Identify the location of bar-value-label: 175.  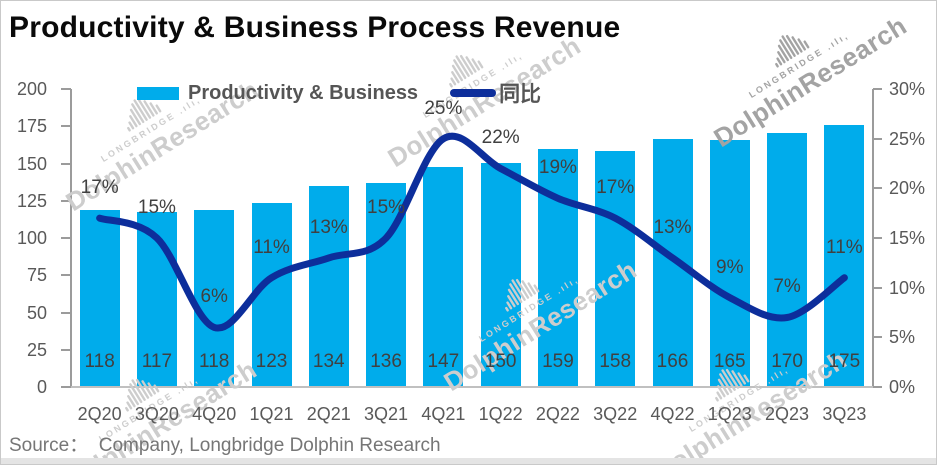
(844, 361).